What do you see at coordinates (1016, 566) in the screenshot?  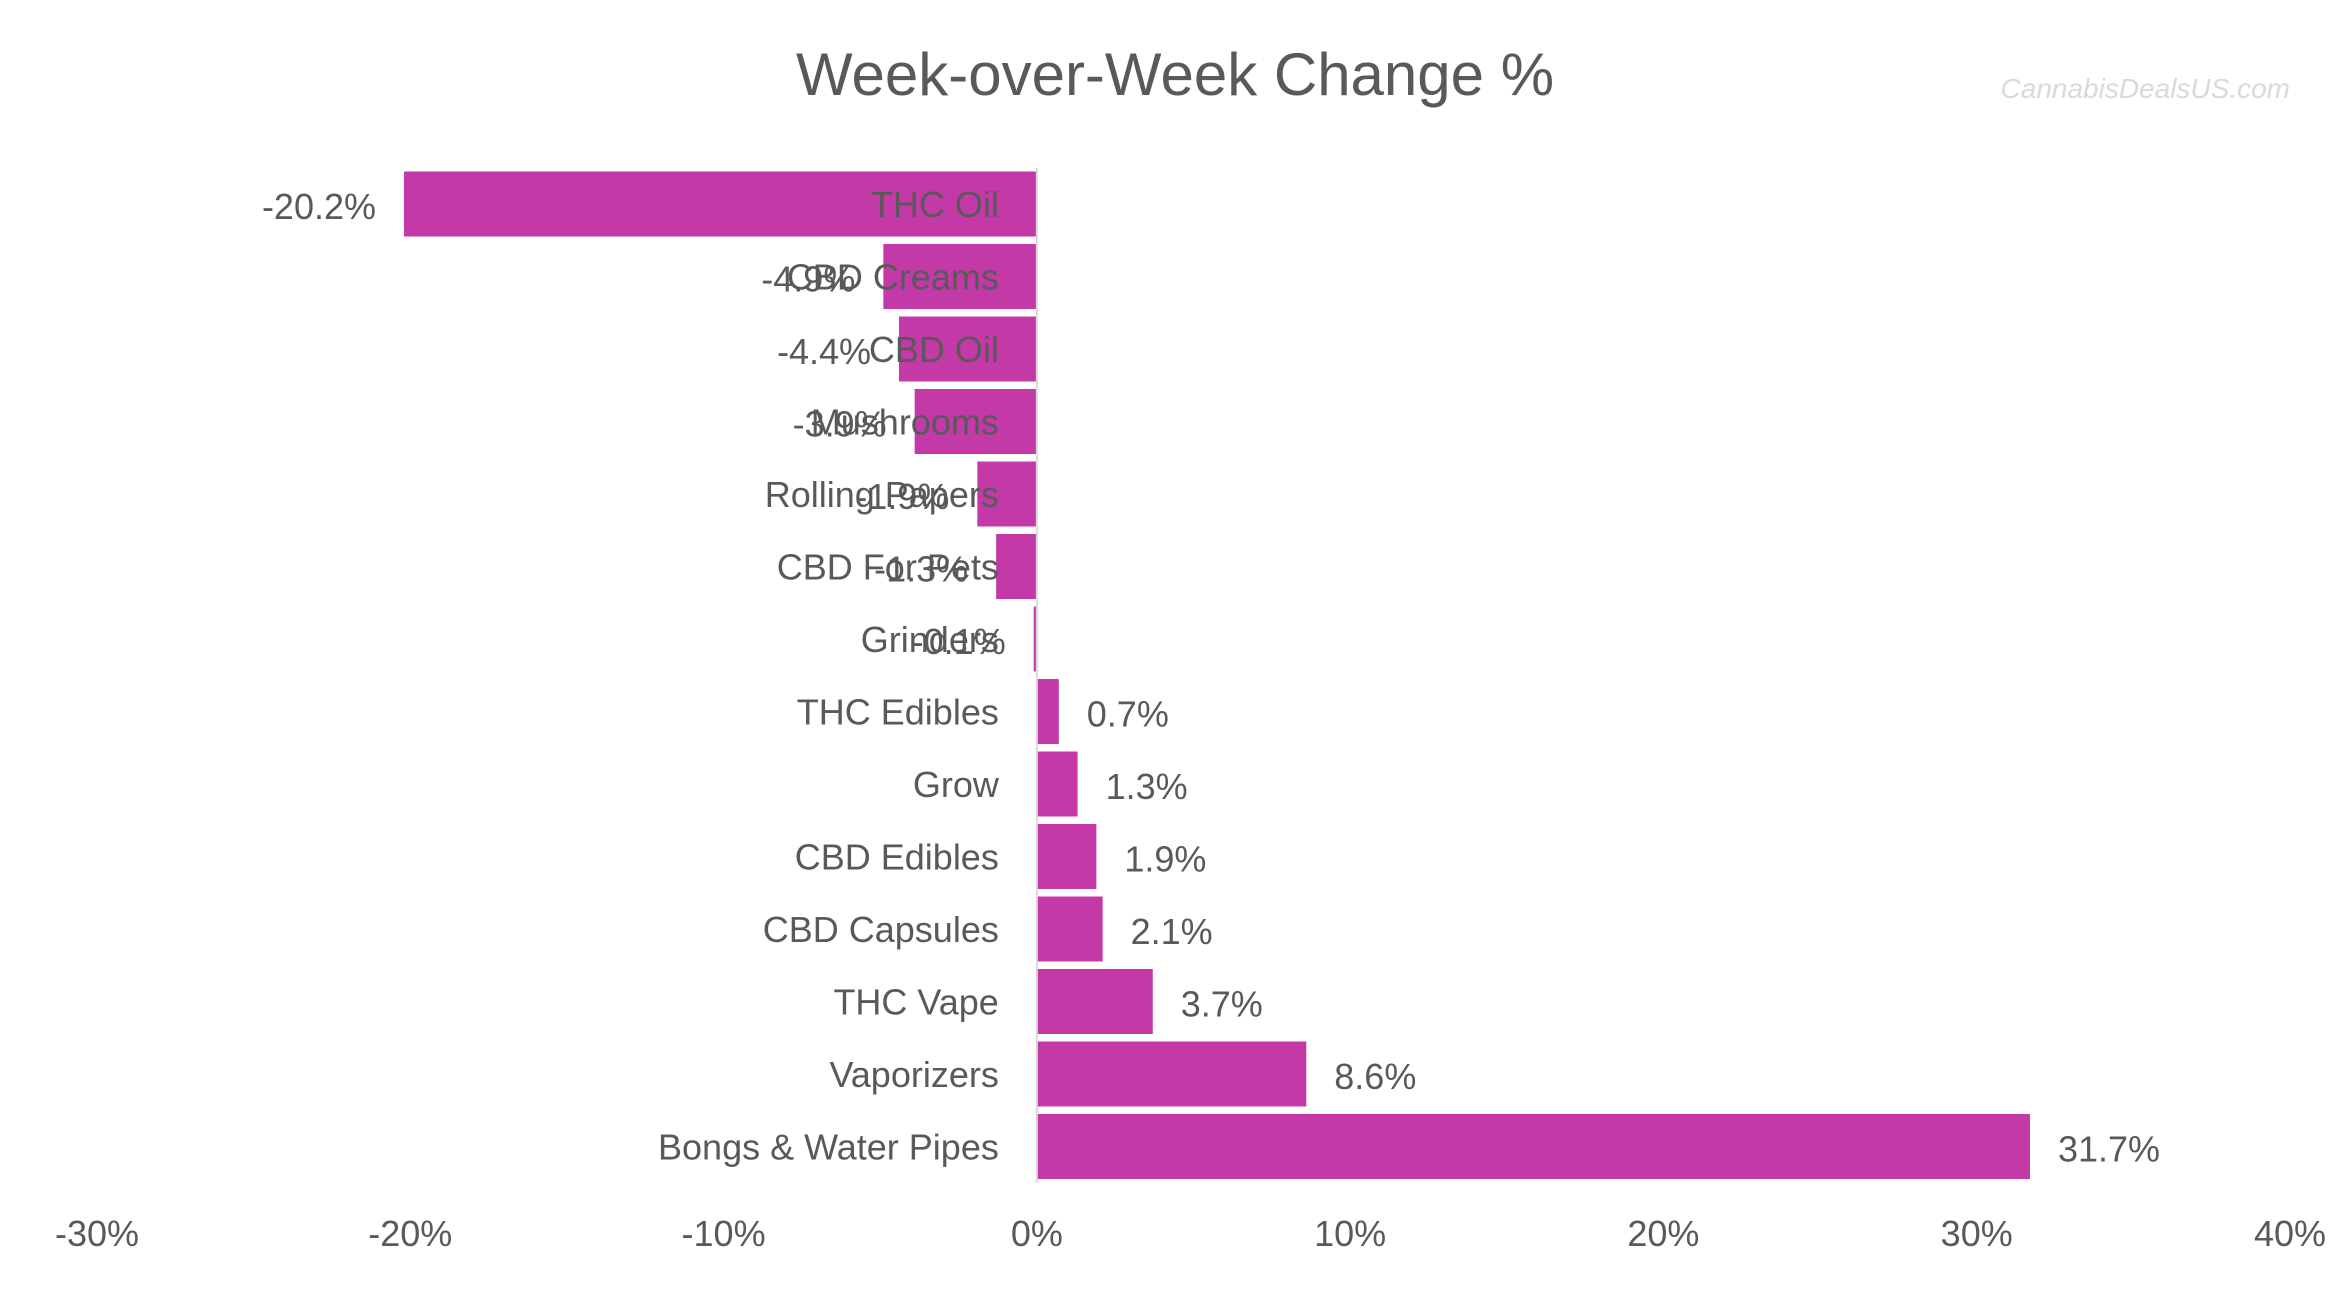 I see `bar-cbd-for-pets` at bounding box center [1016, 566].